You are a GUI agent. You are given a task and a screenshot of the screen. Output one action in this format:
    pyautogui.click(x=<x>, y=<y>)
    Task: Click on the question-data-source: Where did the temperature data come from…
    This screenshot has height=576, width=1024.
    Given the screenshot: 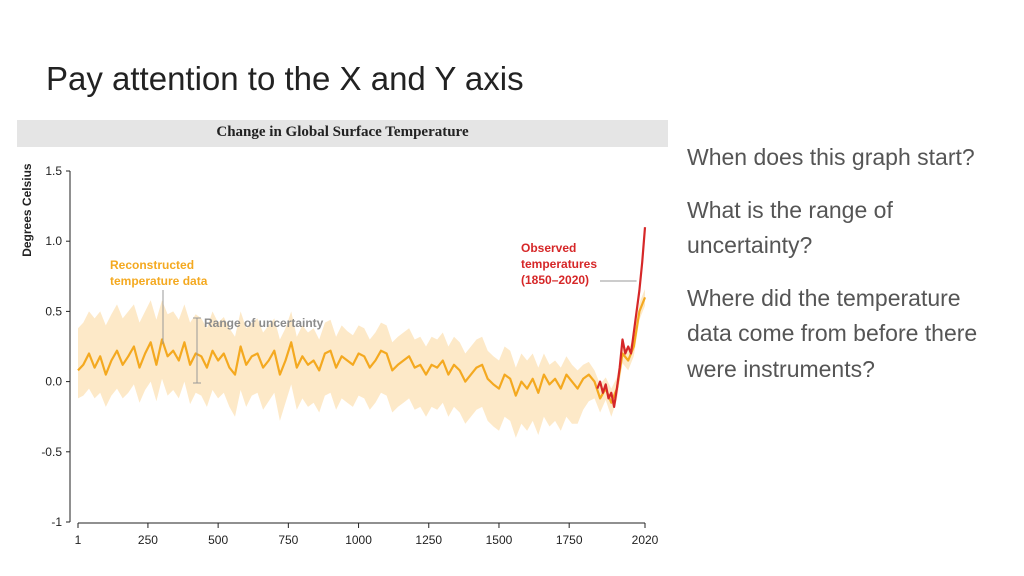 What is the action you would take?
    pyautogui.click(x=832, y=333)
    